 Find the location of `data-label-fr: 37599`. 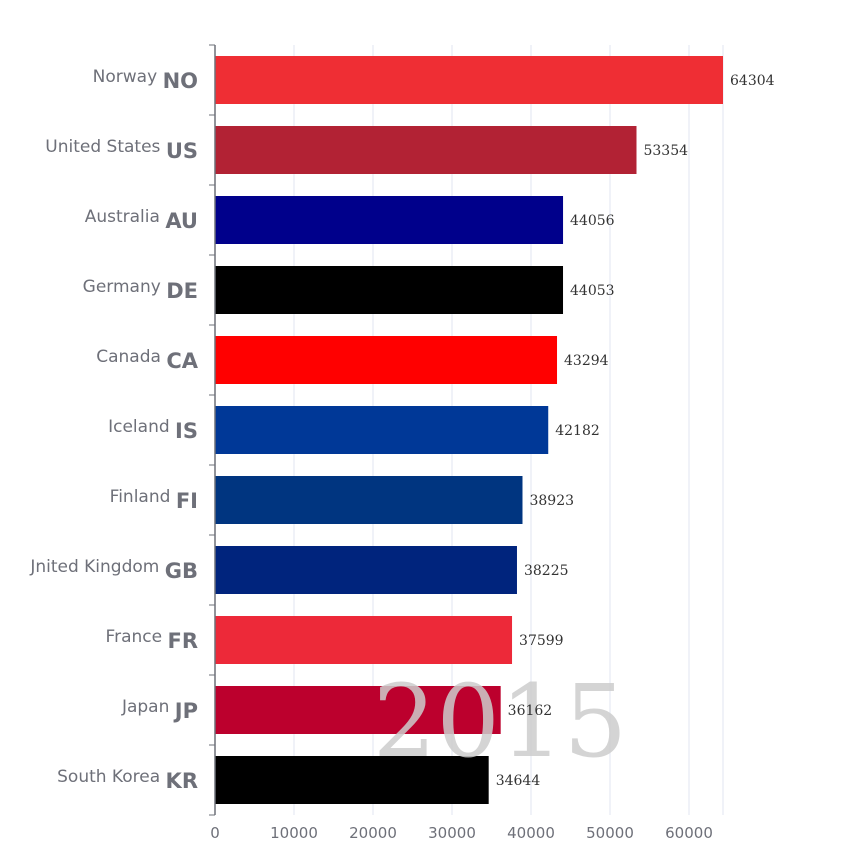

data-label-fr: 37599 is located at coordinates (541, 641).